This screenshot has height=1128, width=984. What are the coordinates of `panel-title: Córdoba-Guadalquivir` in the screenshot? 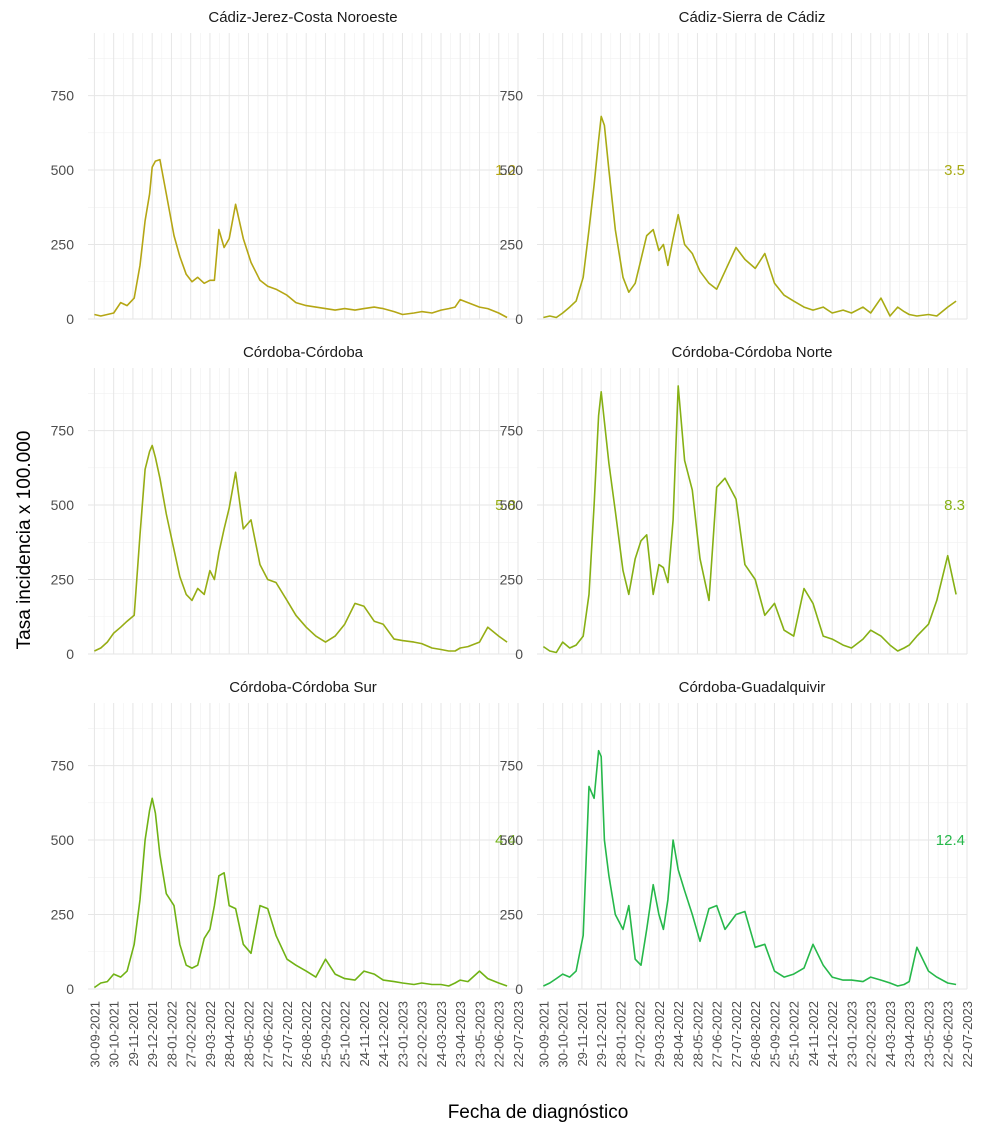 It's located at (752, 687).